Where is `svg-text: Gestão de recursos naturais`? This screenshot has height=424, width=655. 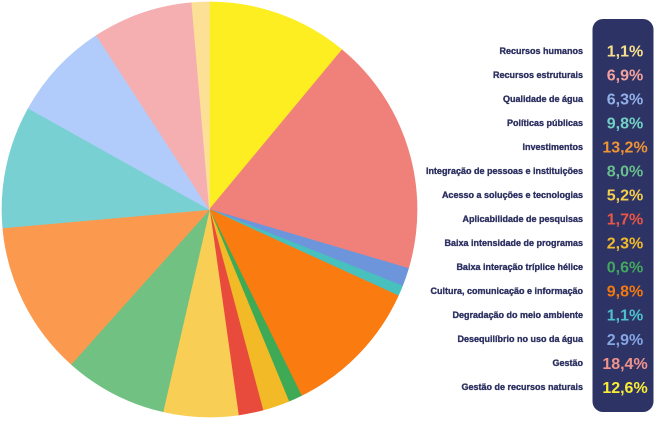
svg-text: Gestão de recursos naturais is located at coordinates (522, 387).